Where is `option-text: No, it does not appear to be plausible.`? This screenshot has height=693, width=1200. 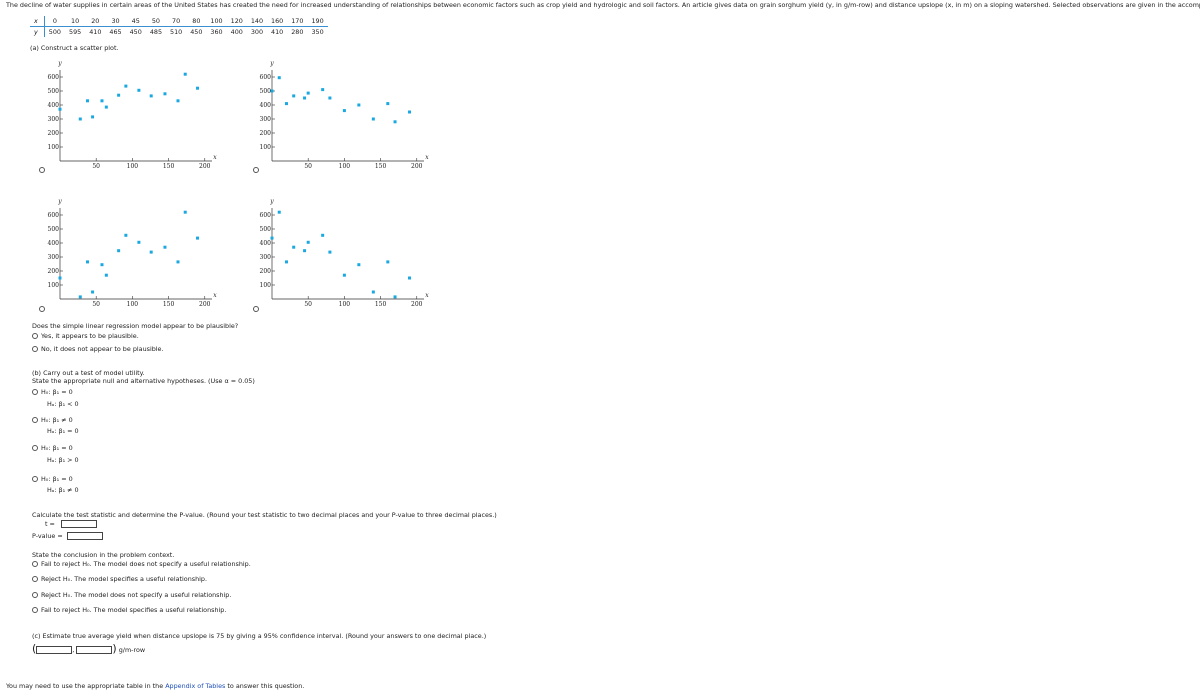
option-text: No, it does not appear to be plausible. is located at coordinates (102, 349).